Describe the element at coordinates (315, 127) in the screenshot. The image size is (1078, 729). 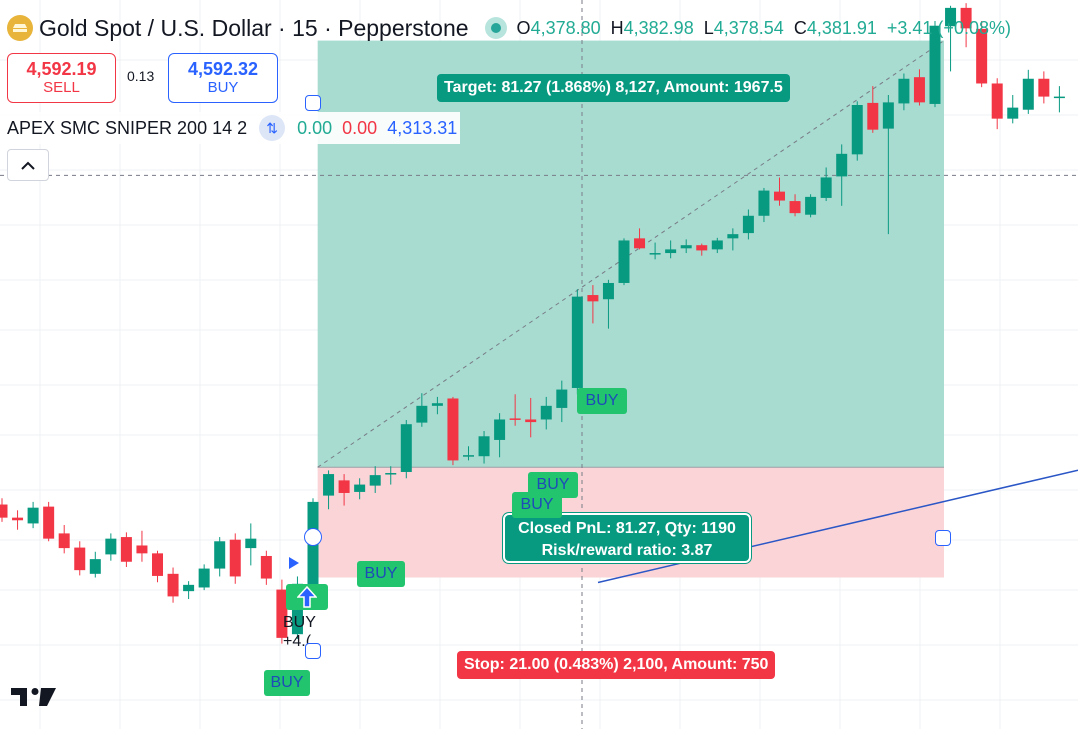
I see `indicator-value-1: 0.00` at that location.